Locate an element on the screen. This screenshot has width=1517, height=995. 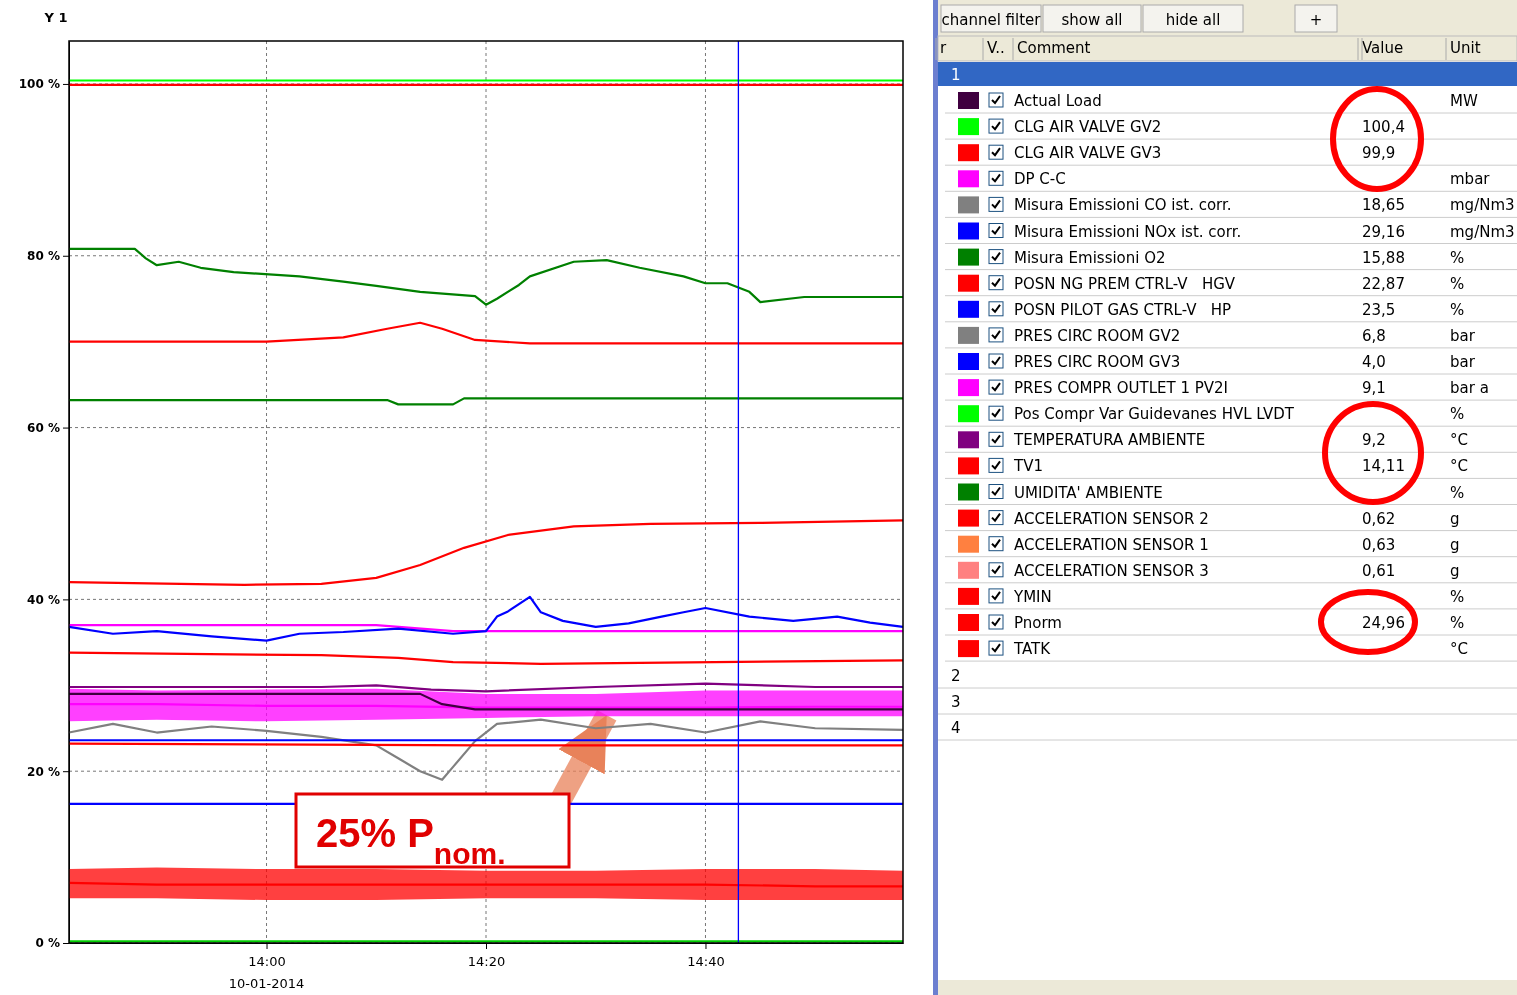
text: hide all is located at coordinates (1193, 20).